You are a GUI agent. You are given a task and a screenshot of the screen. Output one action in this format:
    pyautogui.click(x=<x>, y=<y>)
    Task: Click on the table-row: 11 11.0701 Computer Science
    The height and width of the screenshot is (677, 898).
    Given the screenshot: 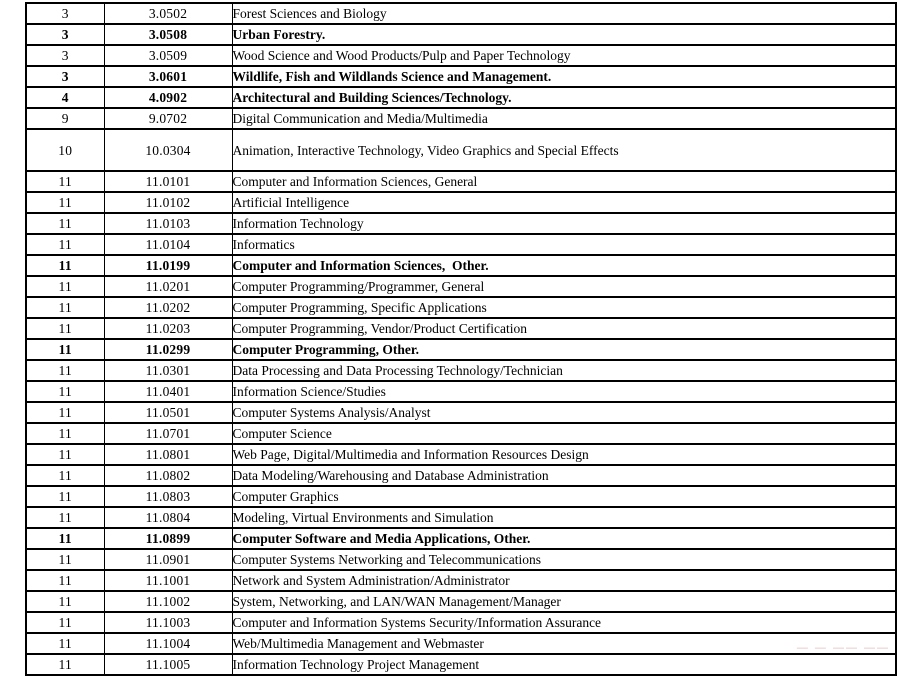 What is the action you would take?
    pyautogui.click(x=461, y=433)
    